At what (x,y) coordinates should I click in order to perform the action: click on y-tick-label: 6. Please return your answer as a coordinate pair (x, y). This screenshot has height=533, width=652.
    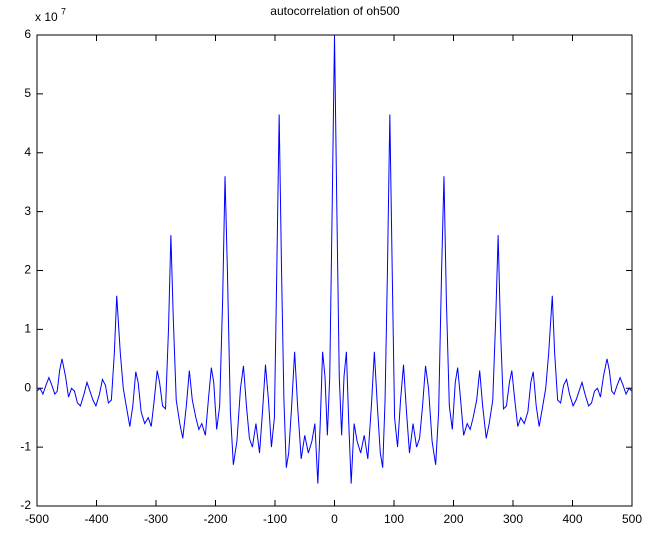
    Looking at the image, I should click on (27, 34).